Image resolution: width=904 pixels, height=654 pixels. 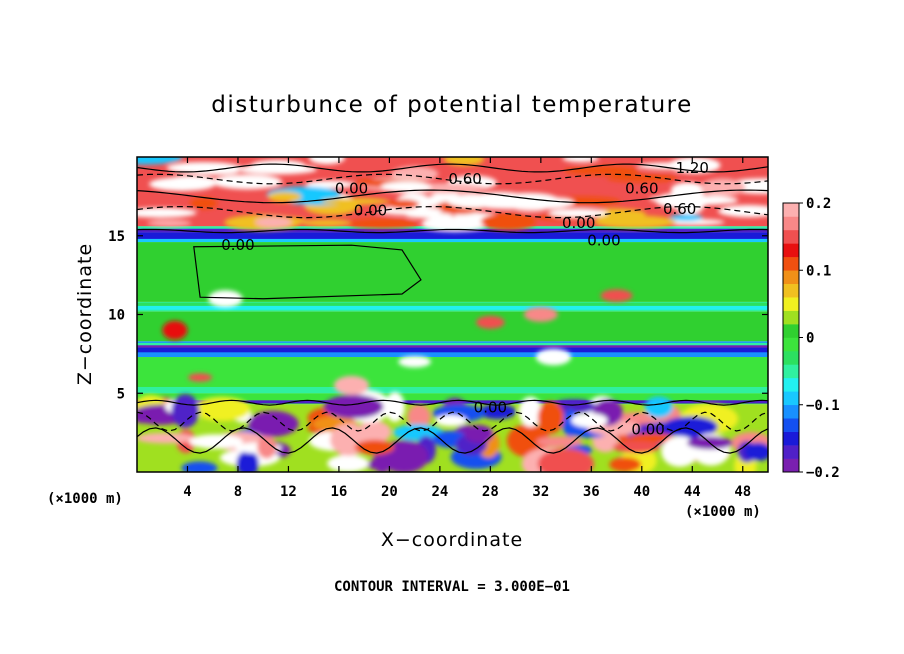 What do you see at coordinates (116, 316) in the screenshot?
I see `y-tick-label: 10` at bounding box center [116, 316].